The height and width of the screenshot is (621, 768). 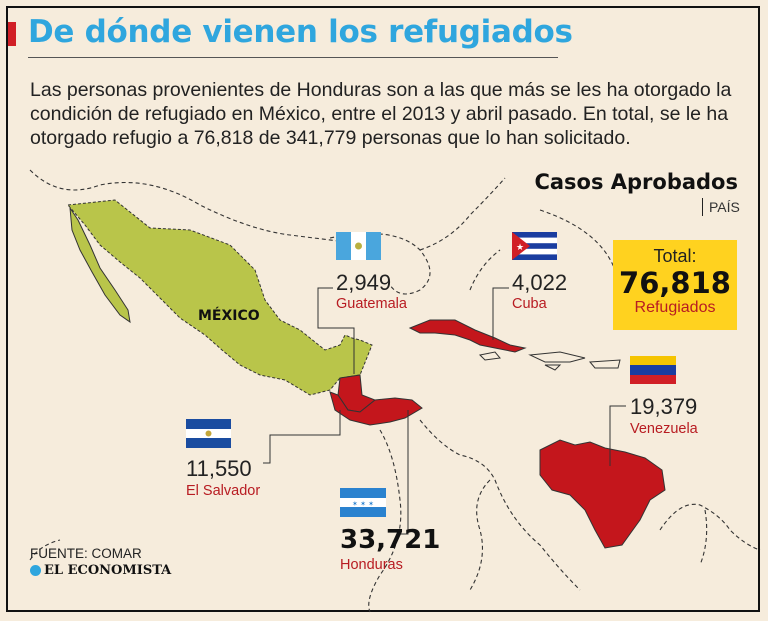 What do you see at coordinates (675, 256) in the screenshot?
I see `total-label: Total:` at bounding box center [675, 256].